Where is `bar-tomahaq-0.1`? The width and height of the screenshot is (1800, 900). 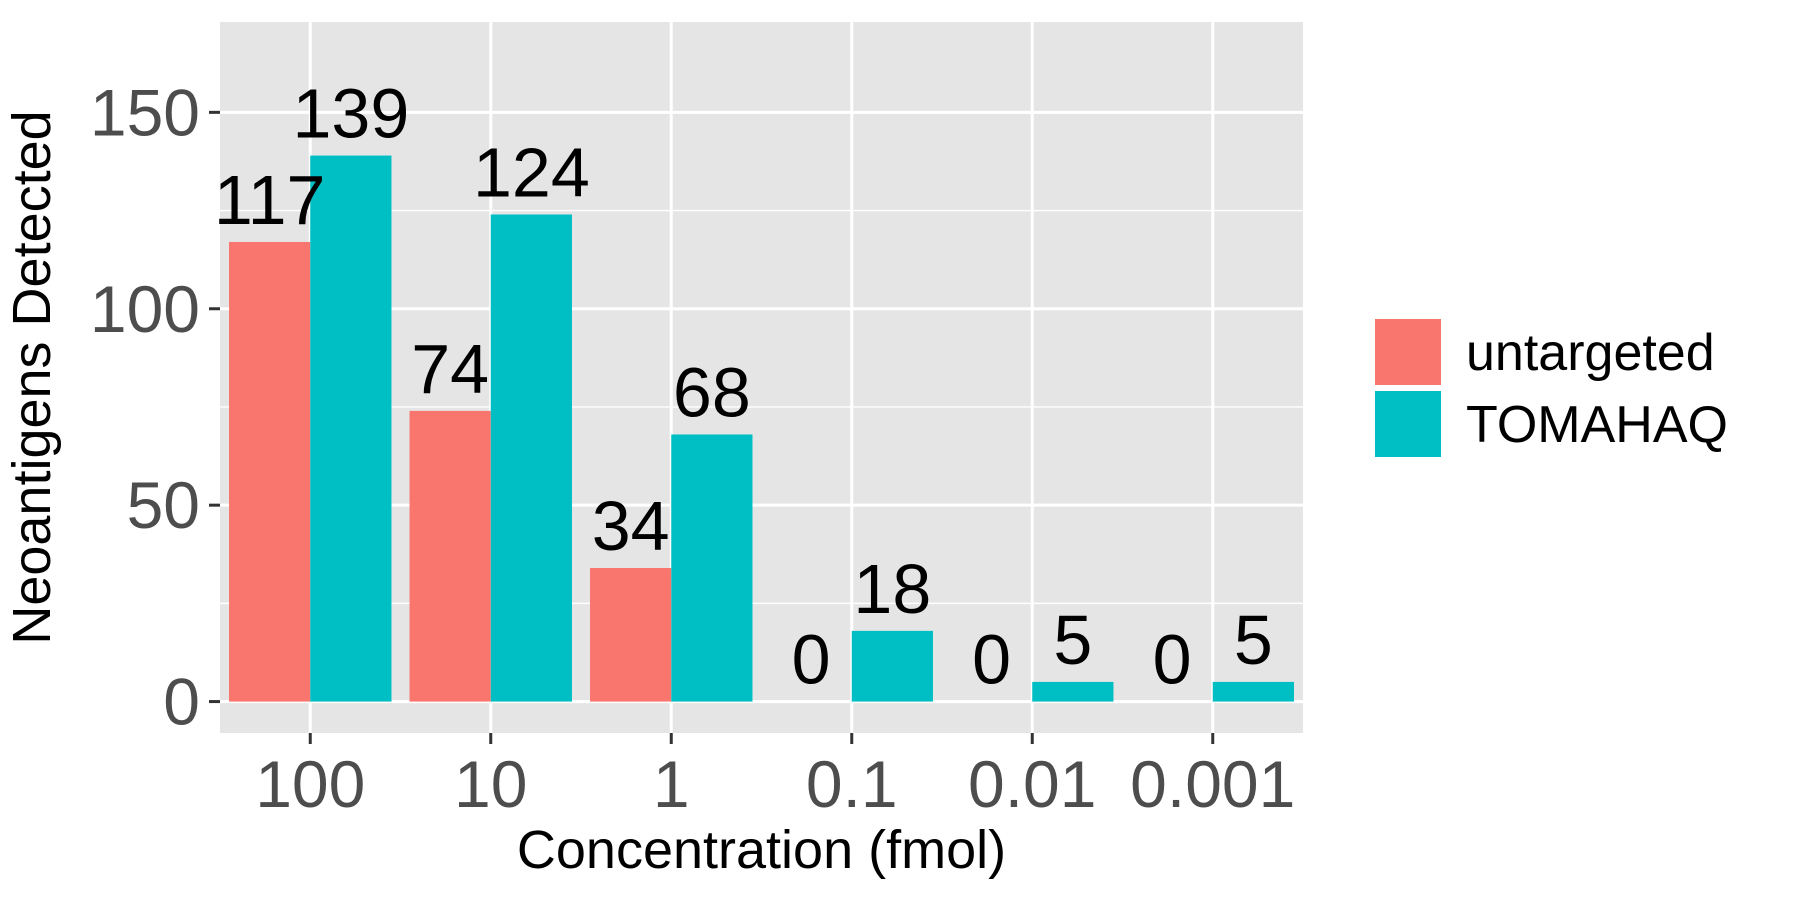
bar-tomahaq-0.1 is located at coordinates (892, 666).